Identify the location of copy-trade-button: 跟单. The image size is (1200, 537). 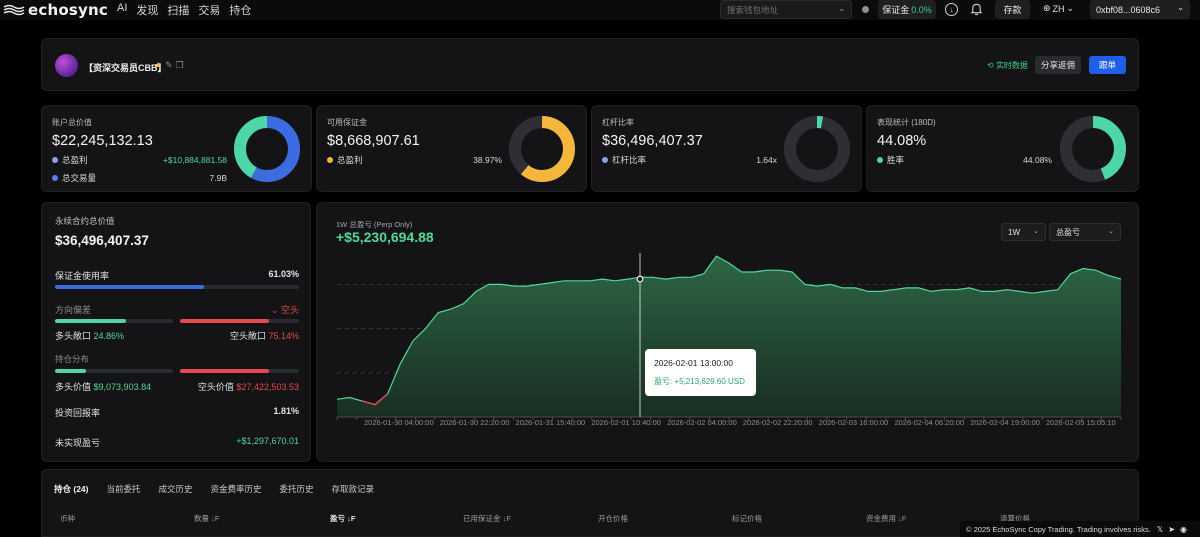
(1107, 65).